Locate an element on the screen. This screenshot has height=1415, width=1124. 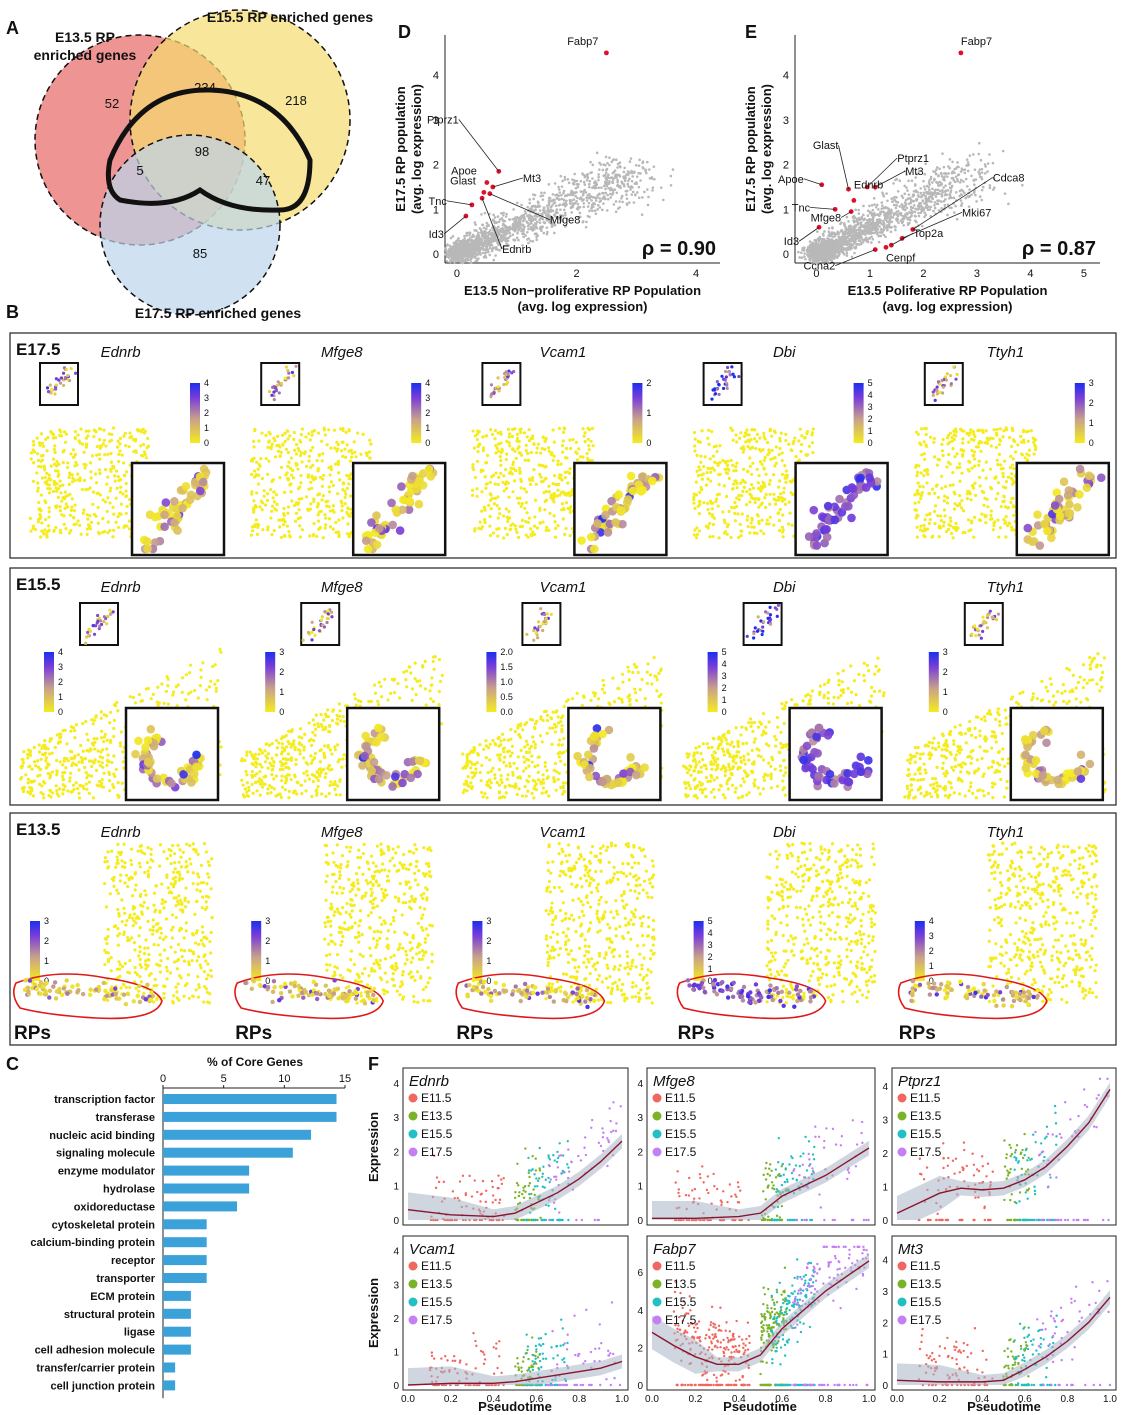
gene-label: Top2a is located at coordinates (928, 234).